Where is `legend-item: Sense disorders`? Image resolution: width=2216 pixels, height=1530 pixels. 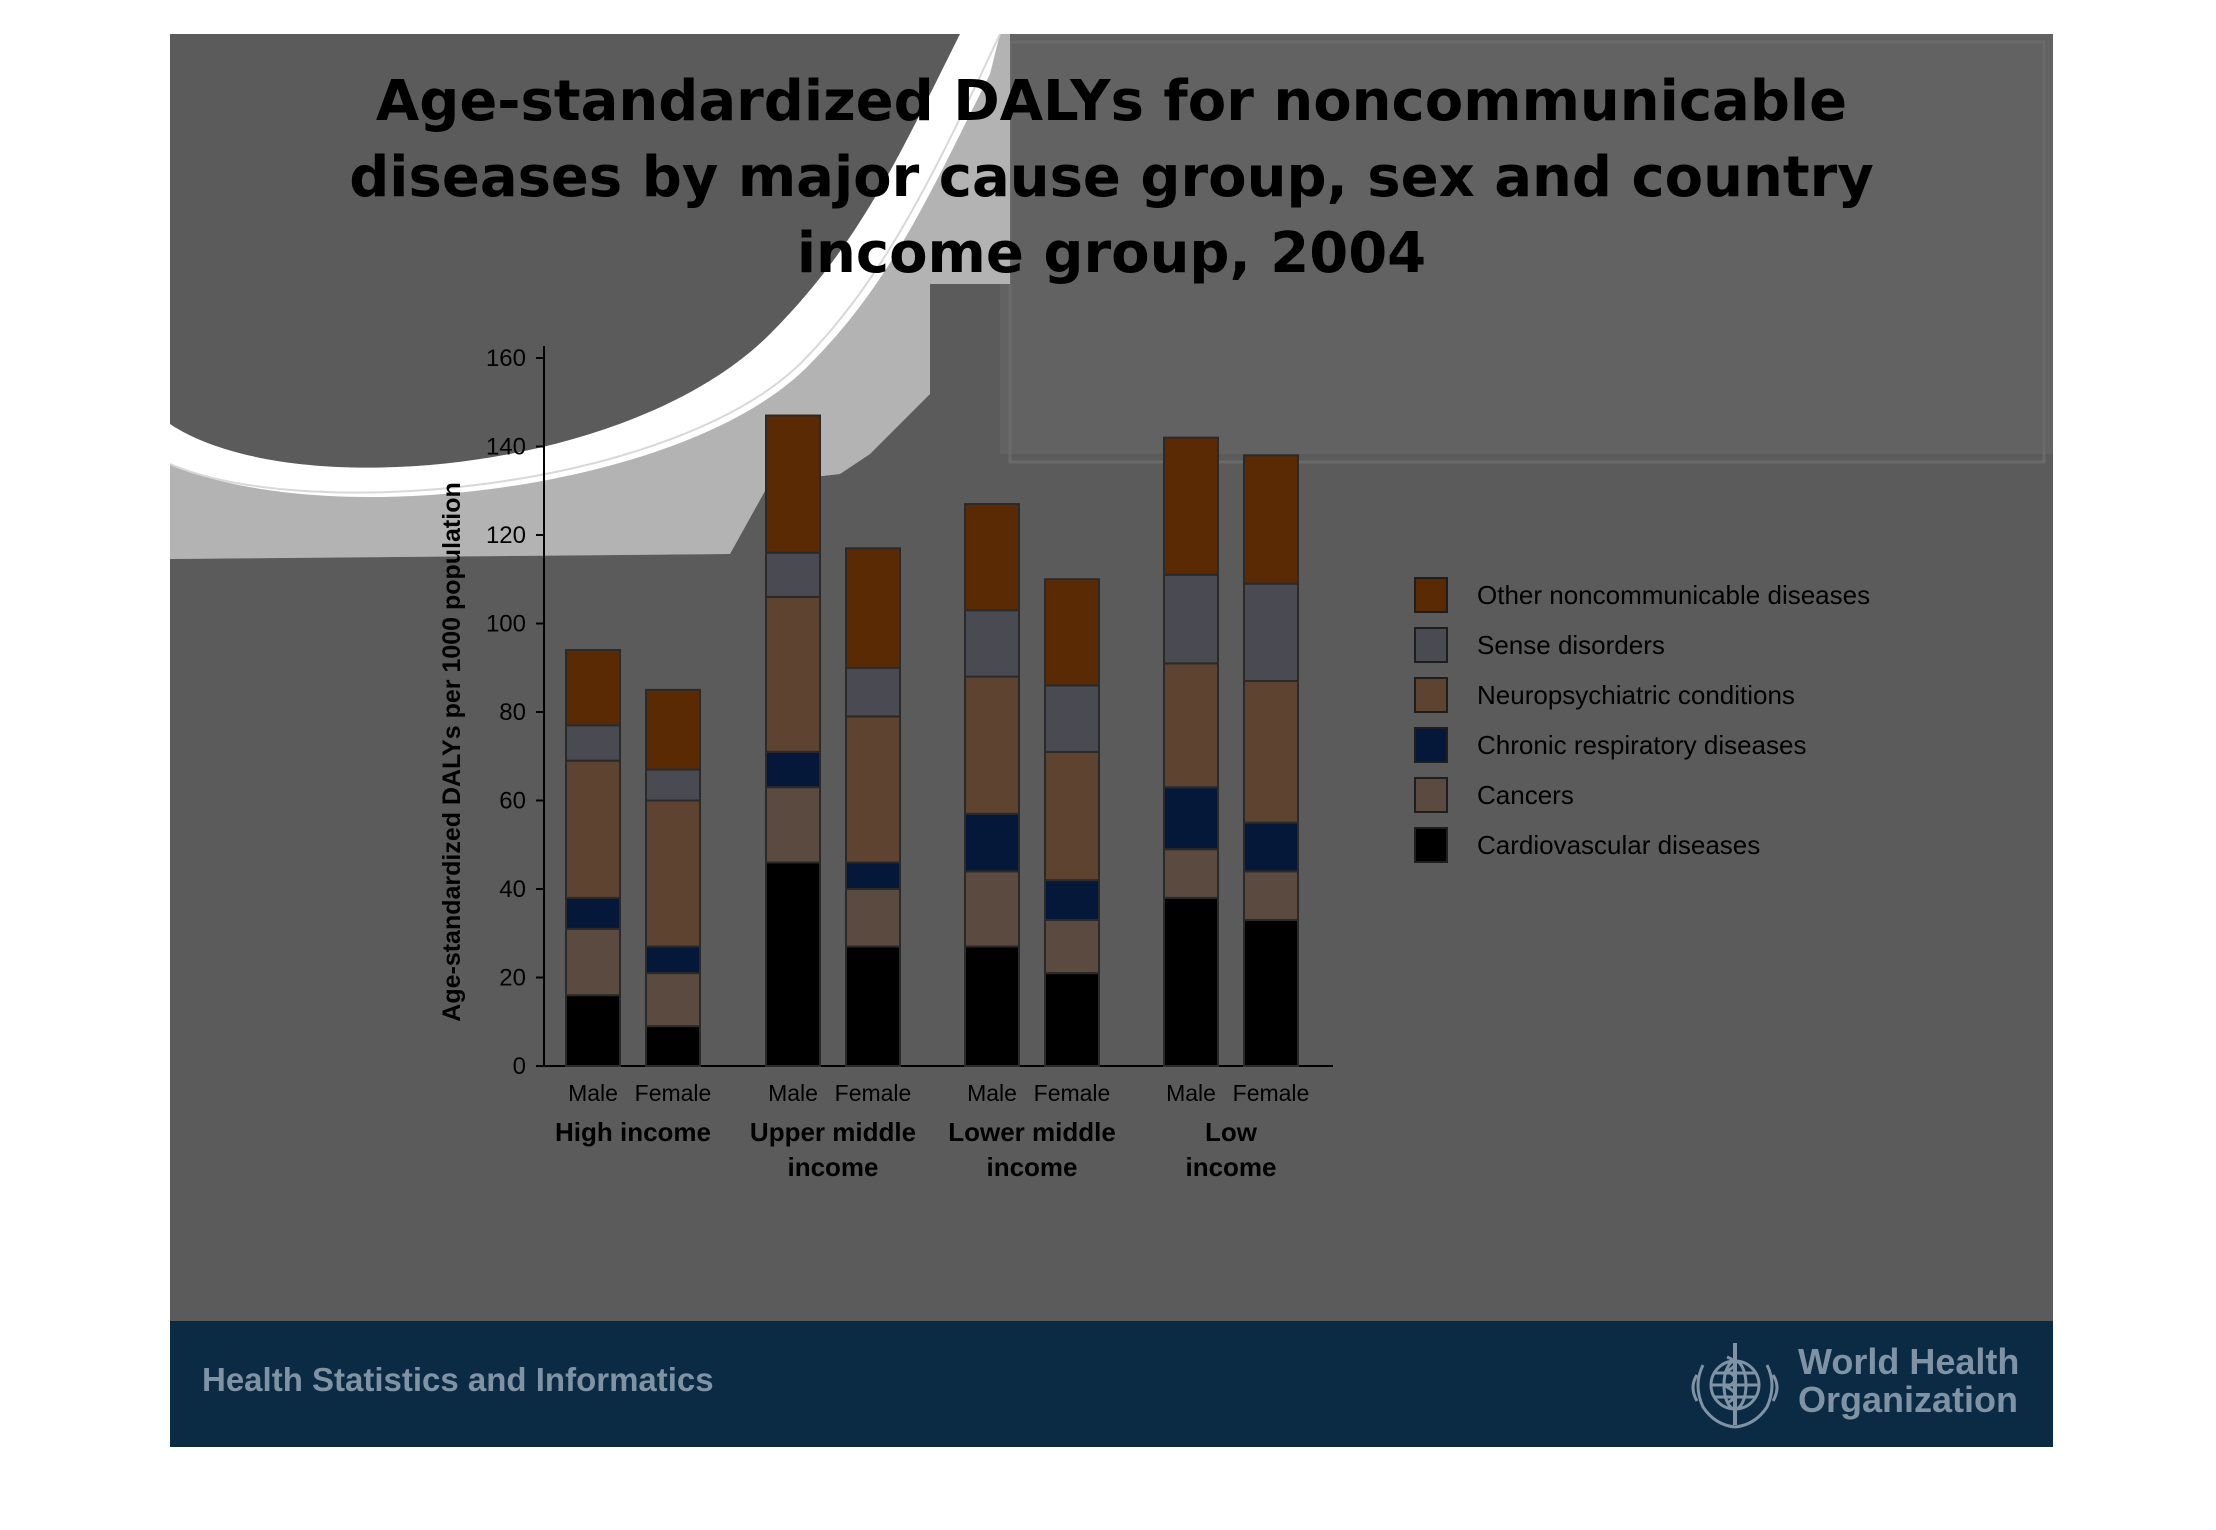
legend-item: Sense disorders is located at coordinates (1539, 645).